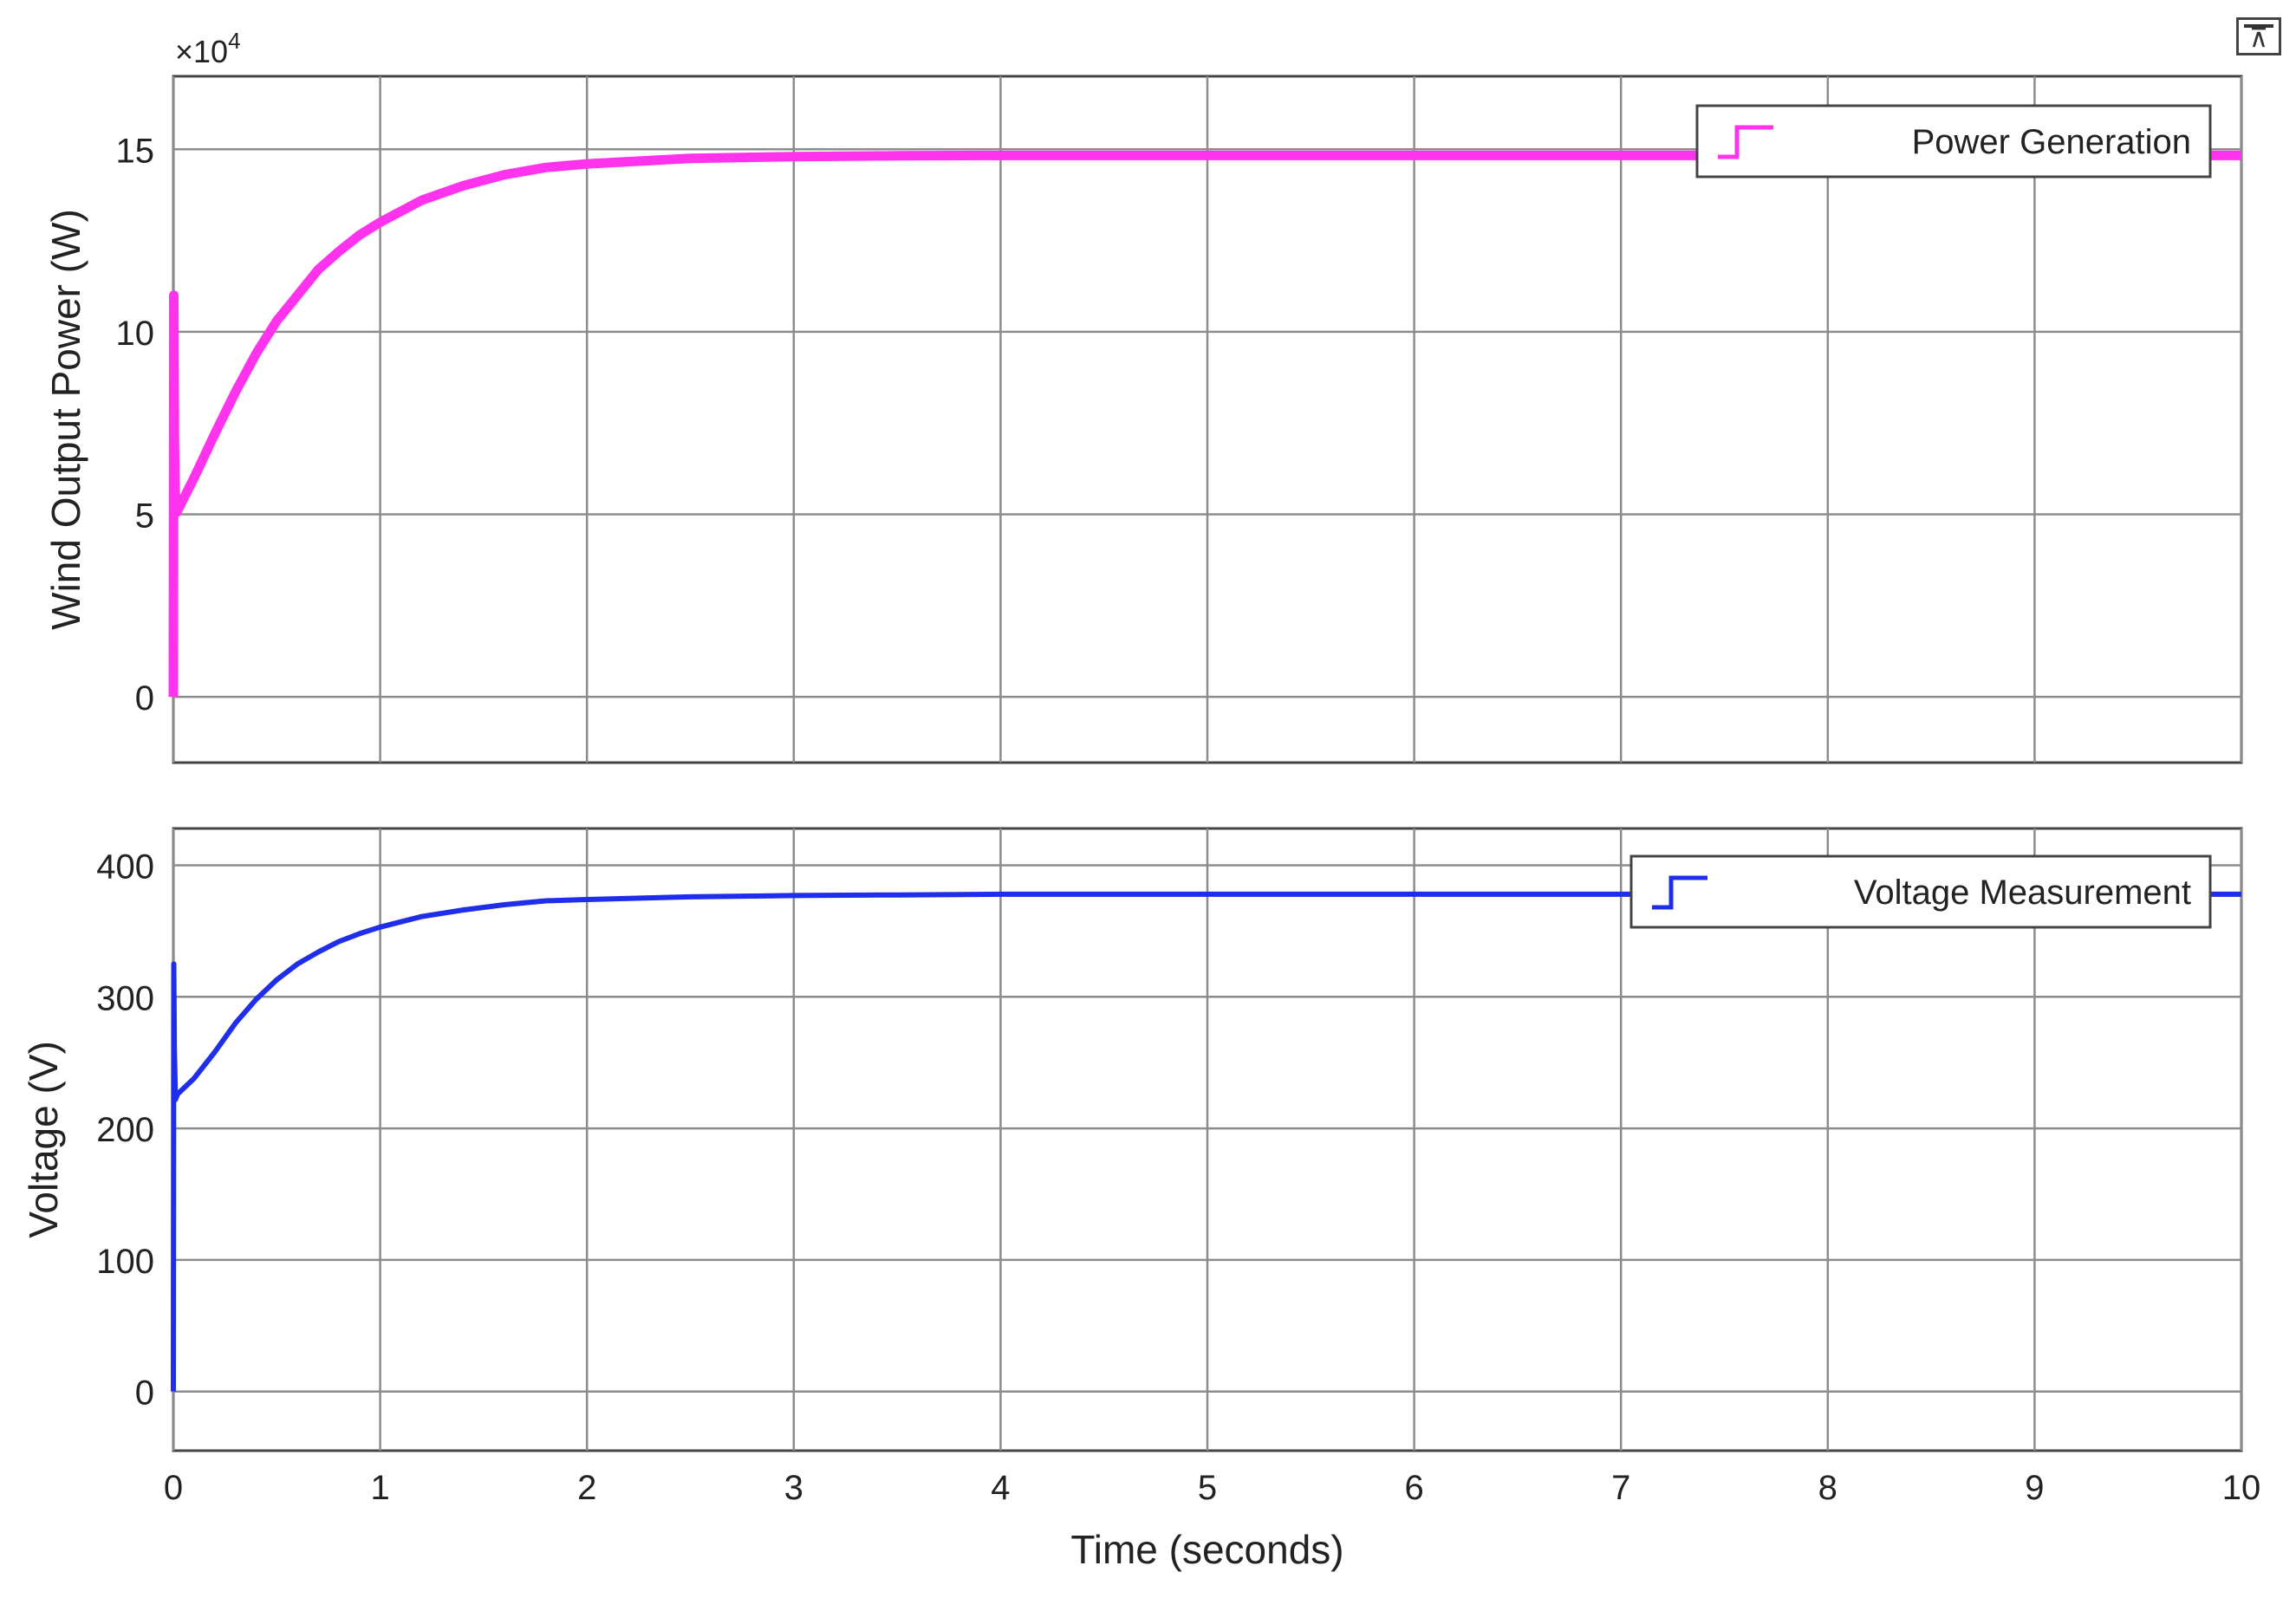  I want to click on undock-icon-glyph: ⊼, so click(2258, 39).